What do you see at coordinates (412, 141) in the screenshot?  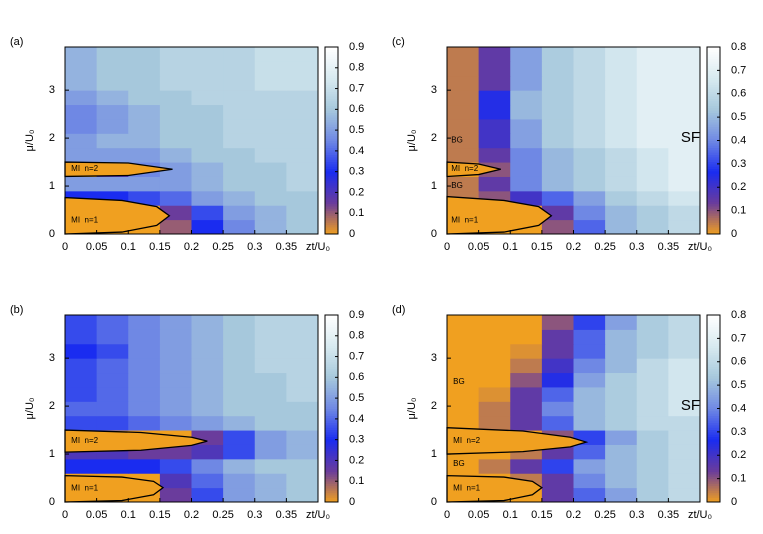 I see `y-axis-label: μ/U₀` at bounding box center [412, 141].